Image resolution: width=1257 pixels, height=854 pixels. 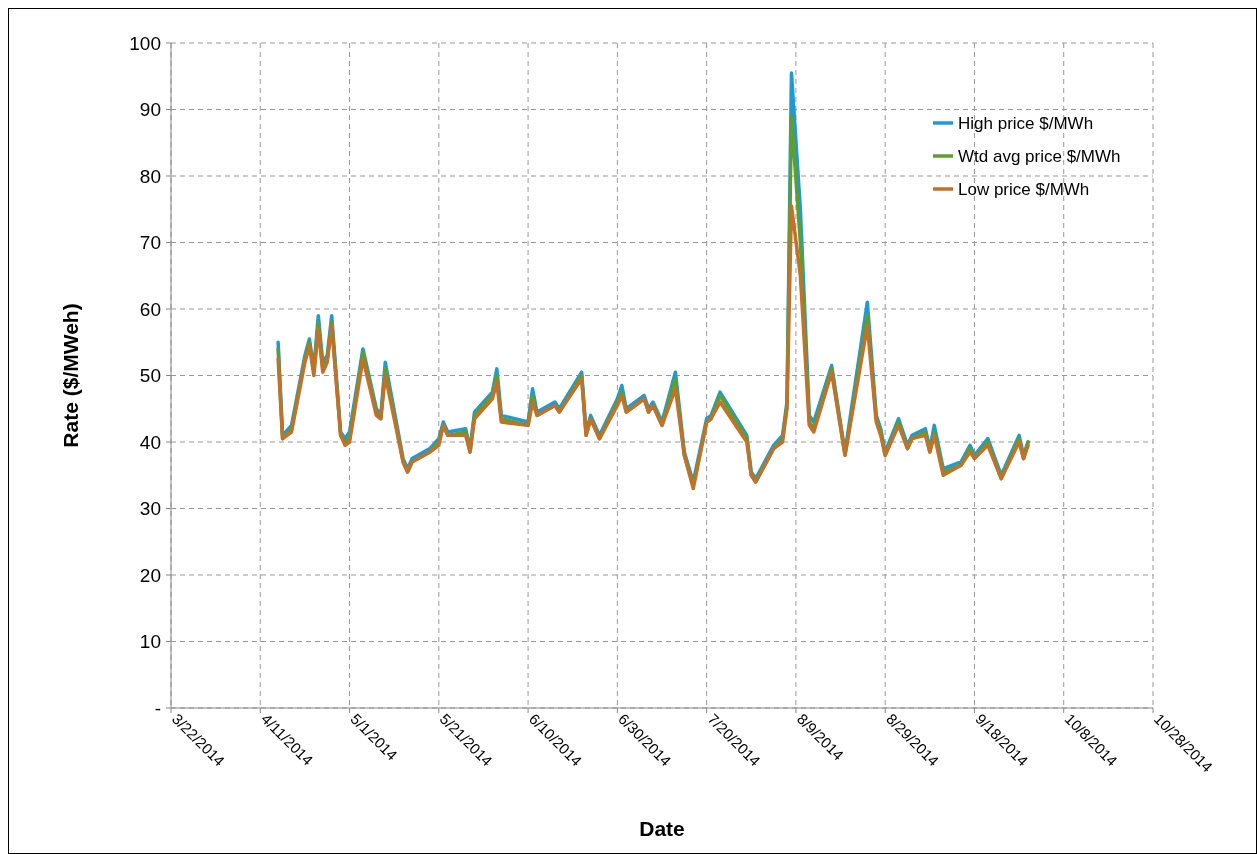 What do you see at coordinates (1026, 123) in the screenshot?
I see `legend-label: High price $/MWh` at bounding box center [1026, 123].